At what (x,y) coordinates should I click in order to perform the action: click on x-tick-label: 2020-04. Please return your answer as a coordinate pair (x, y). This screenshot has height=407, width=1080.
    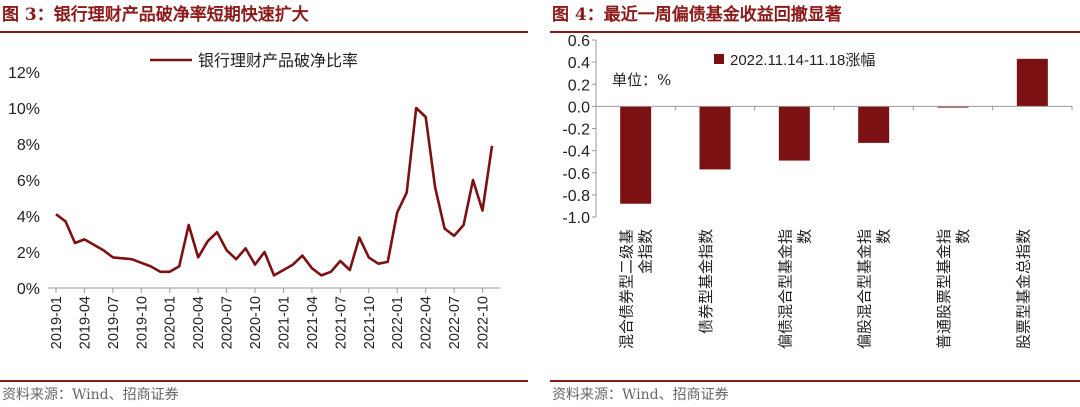
    Looking at the image, I should click on (199, 322).